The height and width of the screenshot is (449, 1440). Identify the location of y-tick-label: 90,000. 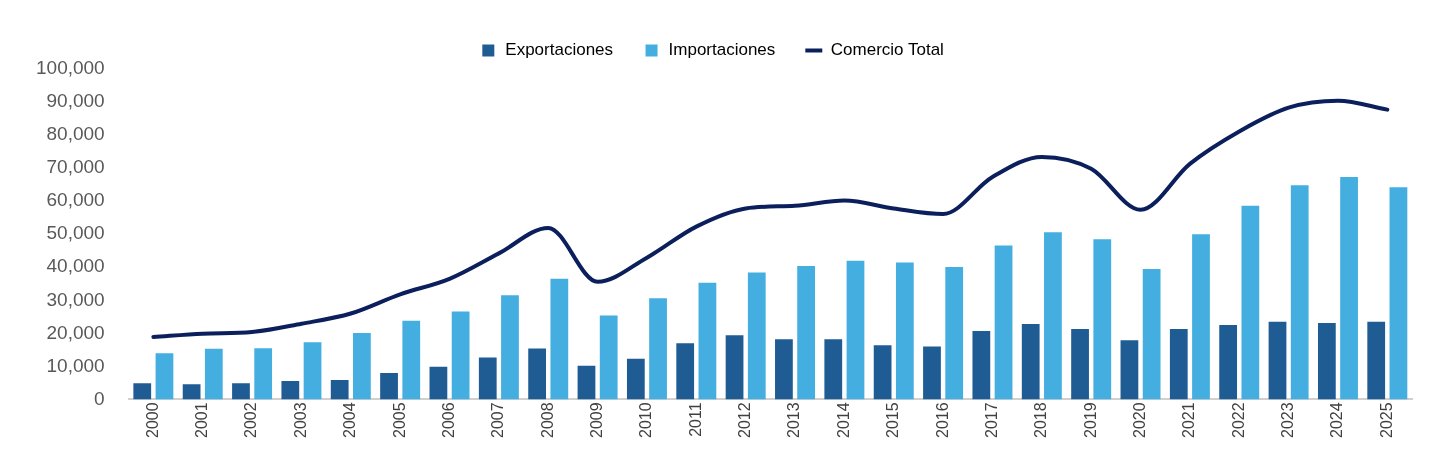
(75, 101).